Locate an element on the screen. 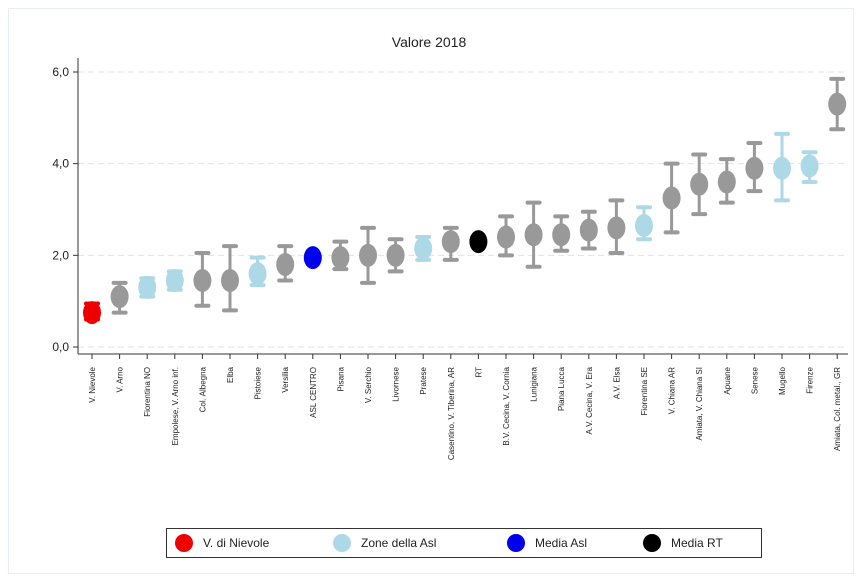  legend-item-media-rt: Media RT is located at coordinates (683, 543).